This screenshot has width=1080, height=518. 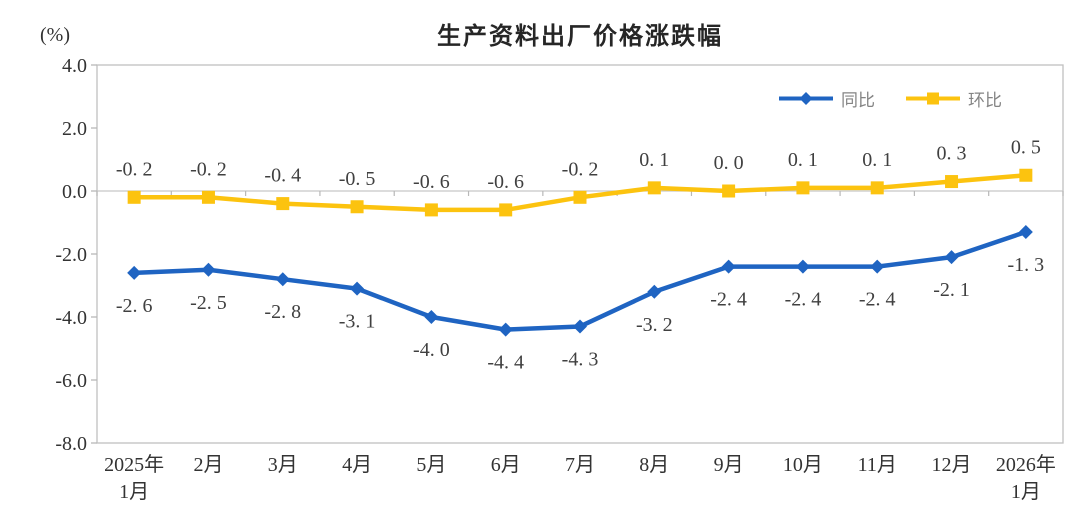 What do you see at coordinates (729, 465) in the screenshot?
I see `x-axis-label: 9月` at bounding box center [729, 465].